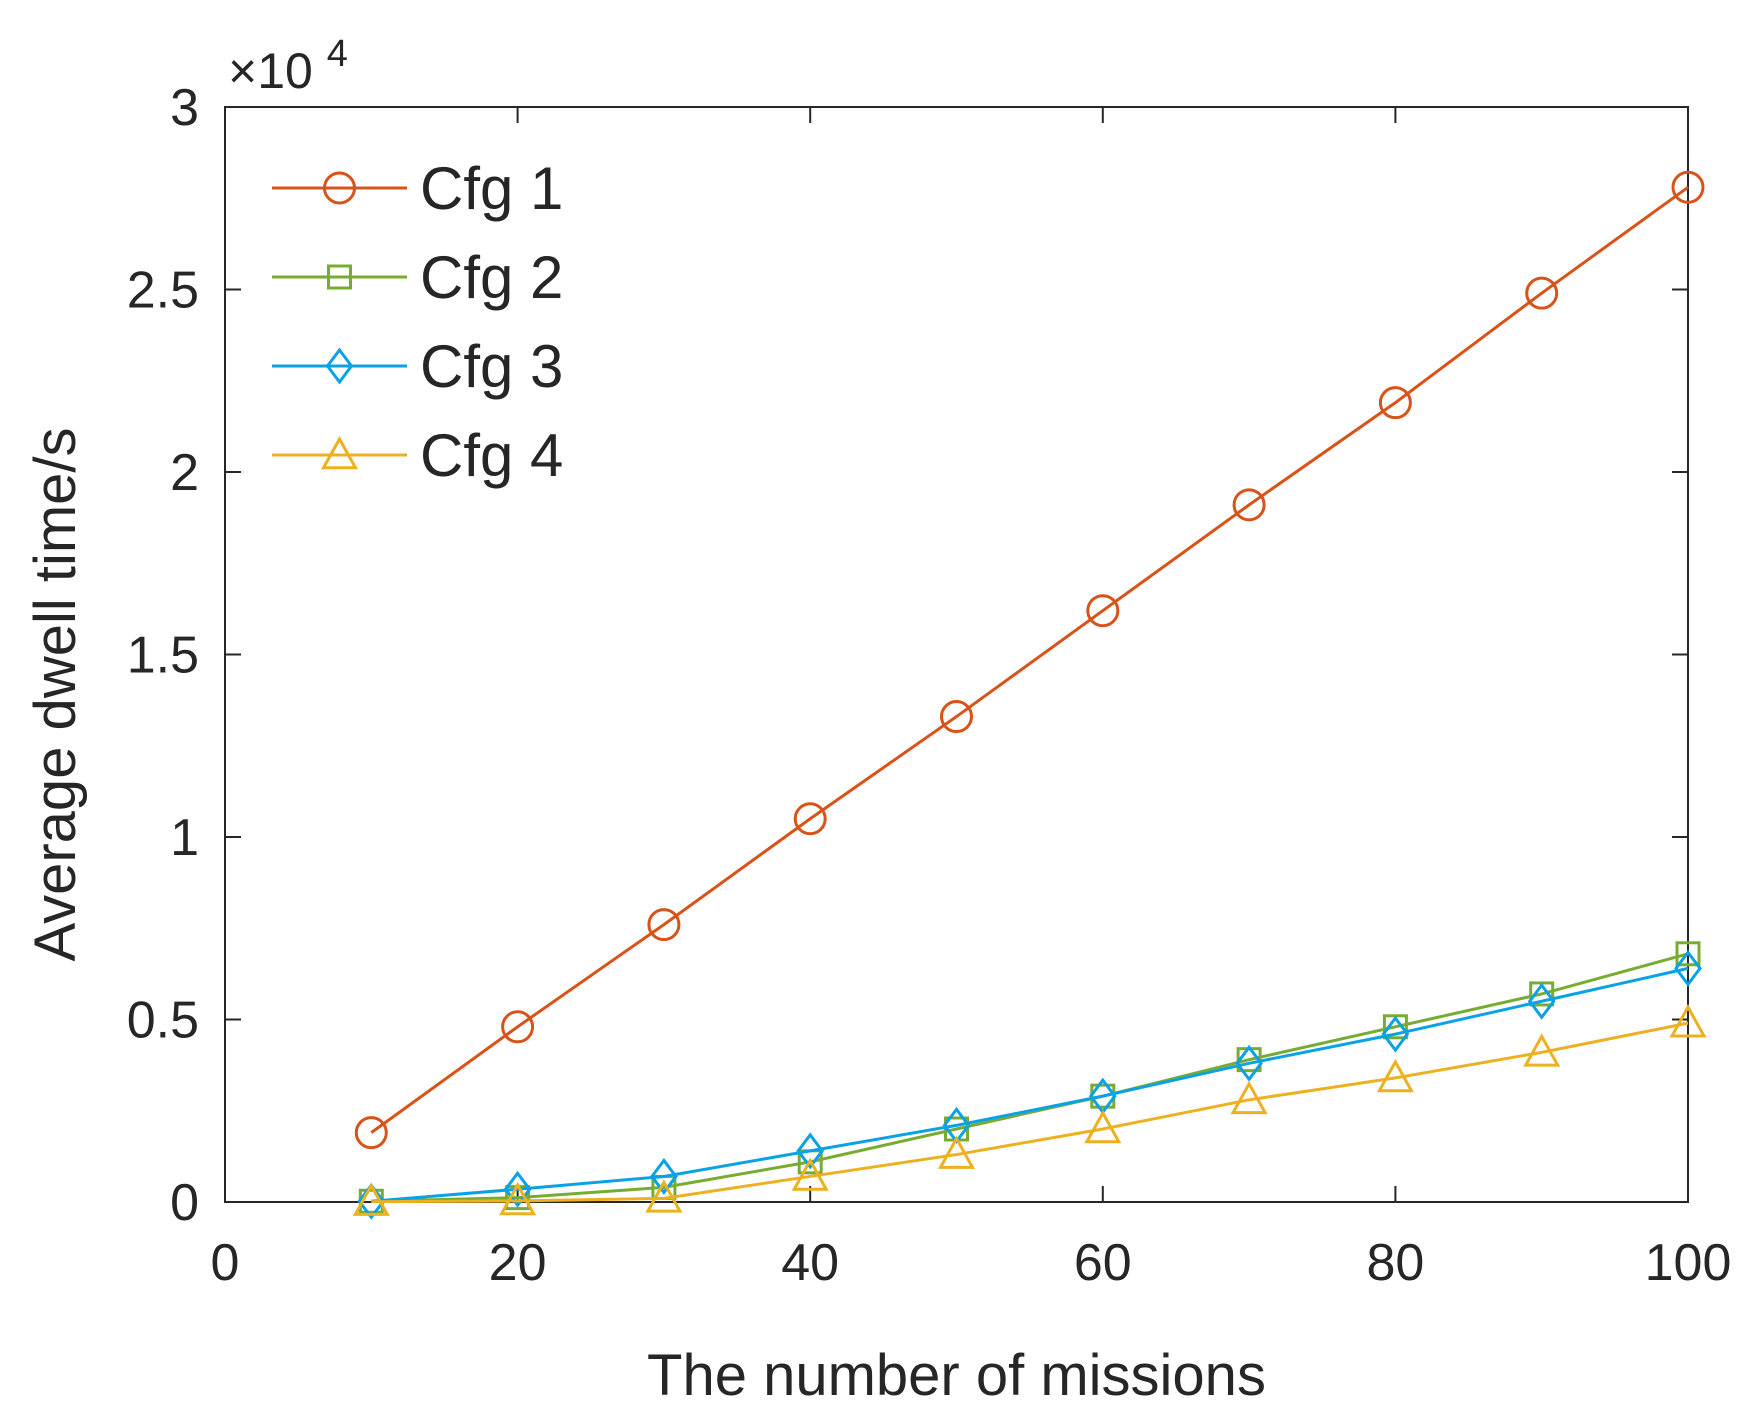  What do you see at coordinates (163, 1021) in the screenshot?
I see `y-tick-label: 0.5` at bounding box center [163, 1021].